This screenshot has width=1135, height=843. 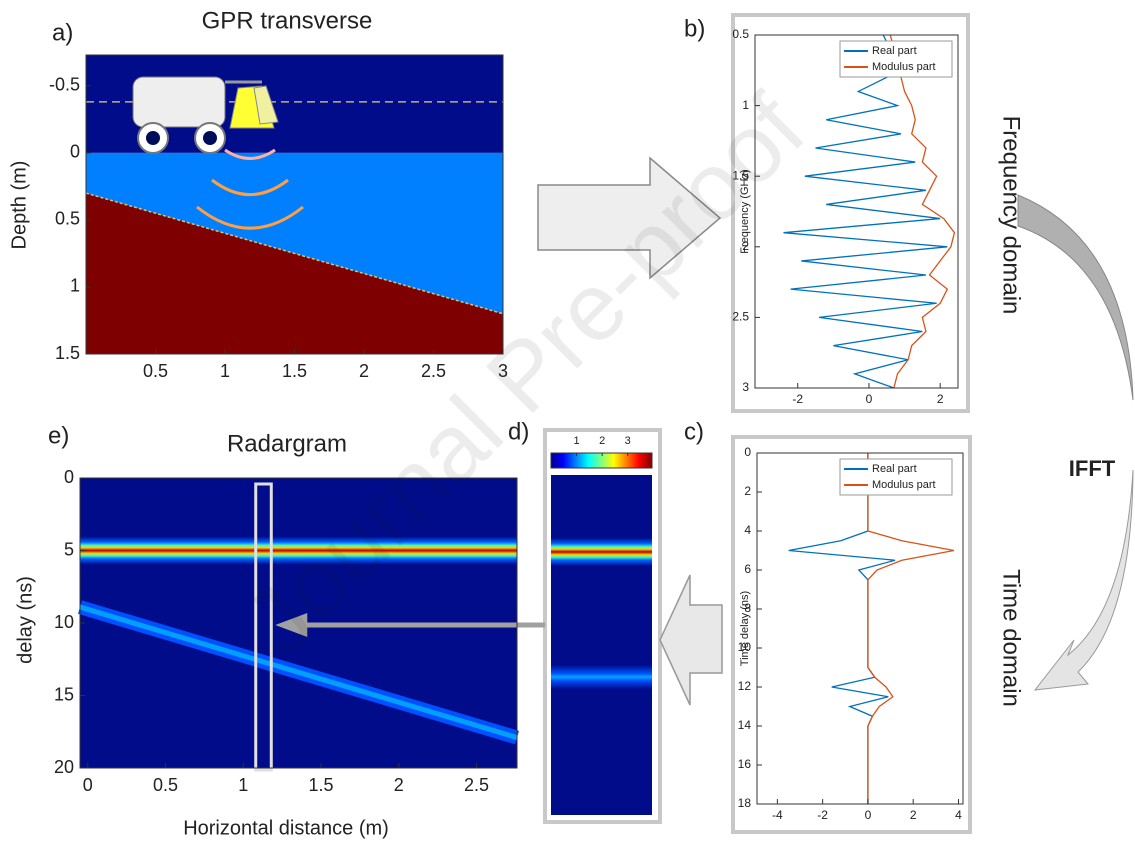 I want to click on vehicle, so click(x=179, y=102).